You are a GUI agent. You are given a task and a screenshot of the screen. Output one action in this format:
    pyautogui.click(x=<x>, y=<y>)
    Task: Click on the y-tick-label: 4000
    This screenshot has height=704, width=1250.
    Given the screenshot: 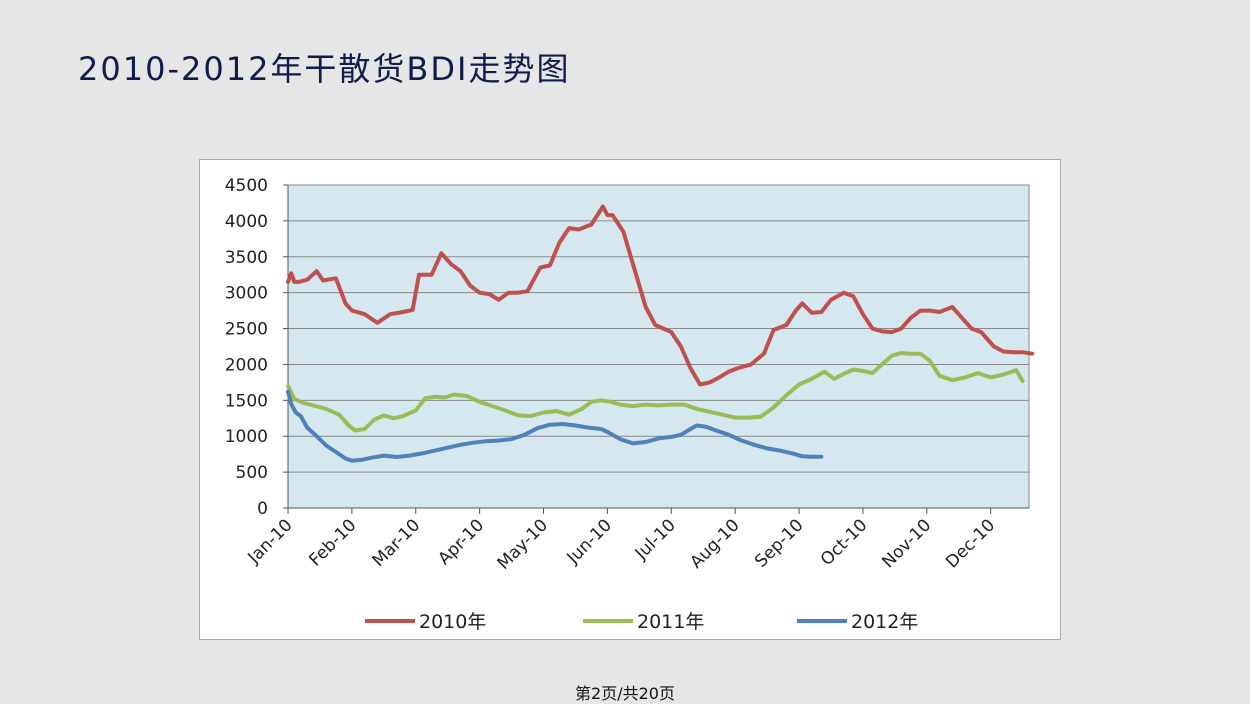 What is the action you would take?
    pyautogui.click(x=246, y=222)
    